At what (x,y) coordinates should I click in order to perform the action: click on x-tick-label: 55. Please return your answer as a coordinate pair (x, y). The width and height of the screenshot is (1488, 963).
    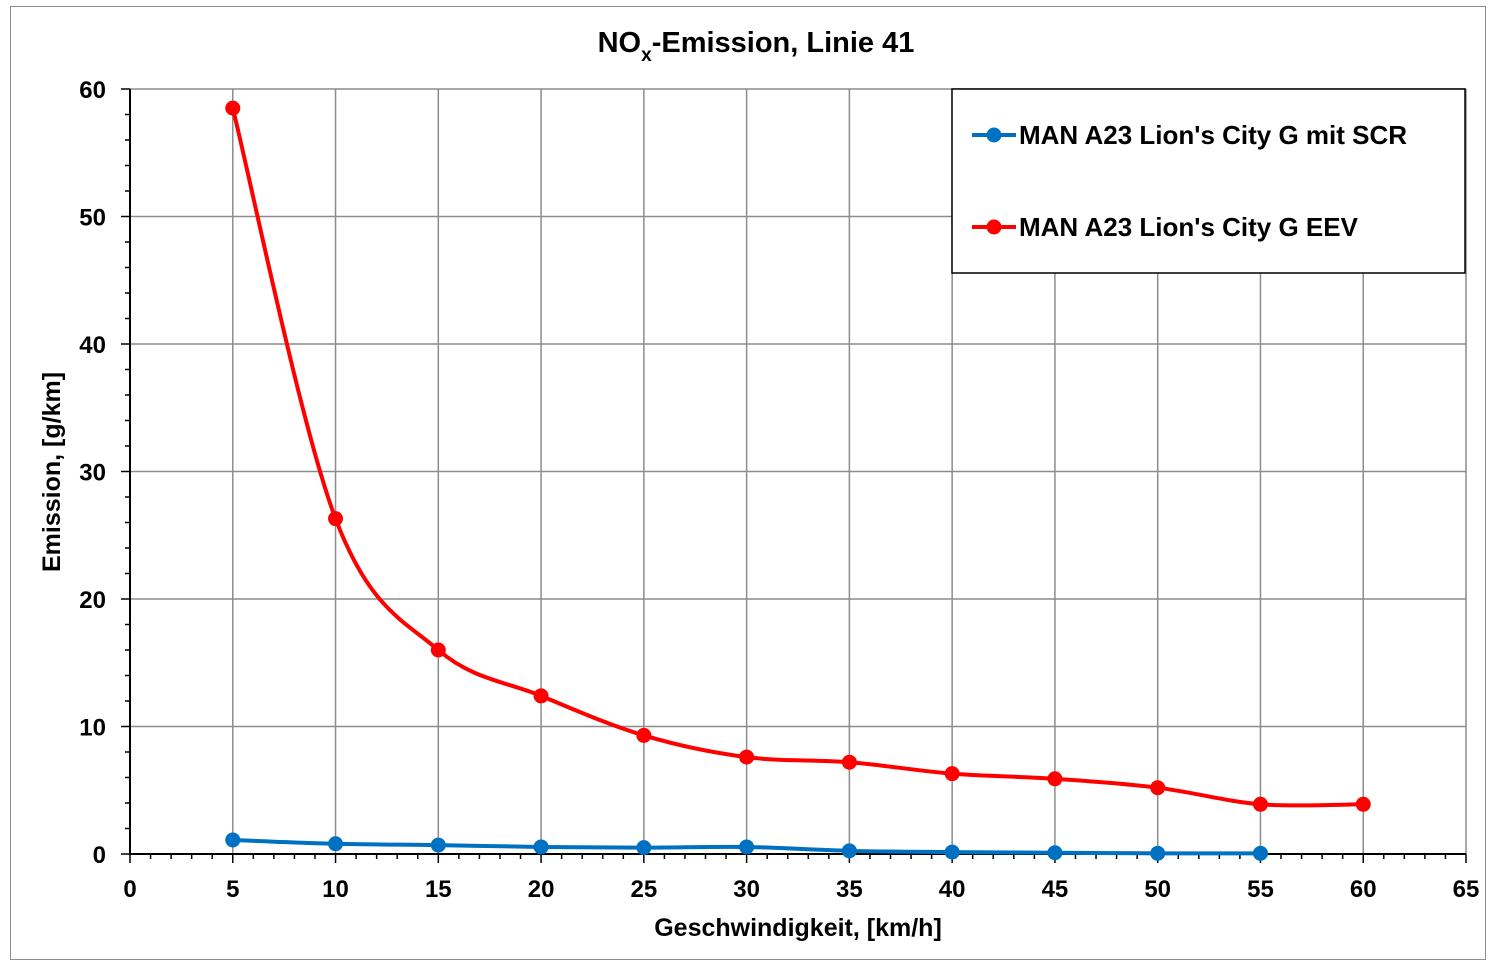
    Looking at the image, I should click on (1260, 889).